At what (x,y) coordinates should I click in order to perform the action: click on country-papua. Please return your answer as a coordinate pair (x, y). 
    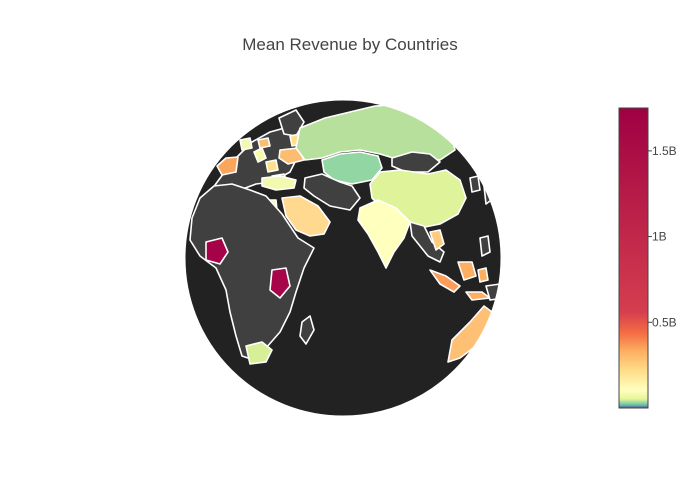
    Looking at the image, I should click on (494, 292).